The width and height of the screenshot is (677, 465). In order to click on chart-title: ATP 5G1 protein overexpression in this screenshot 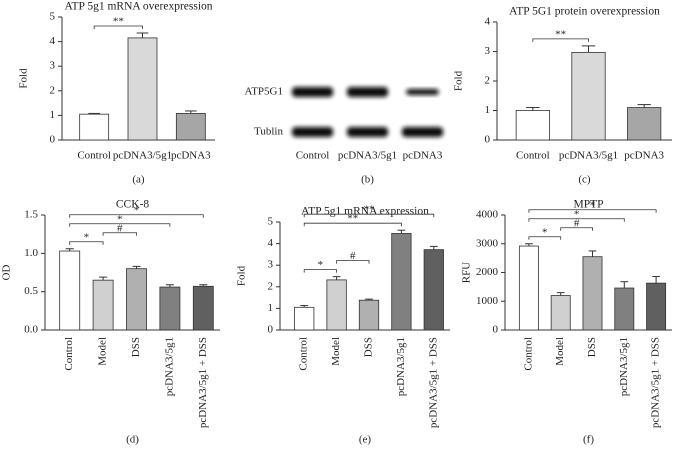, I will do `click(584, 12)`.